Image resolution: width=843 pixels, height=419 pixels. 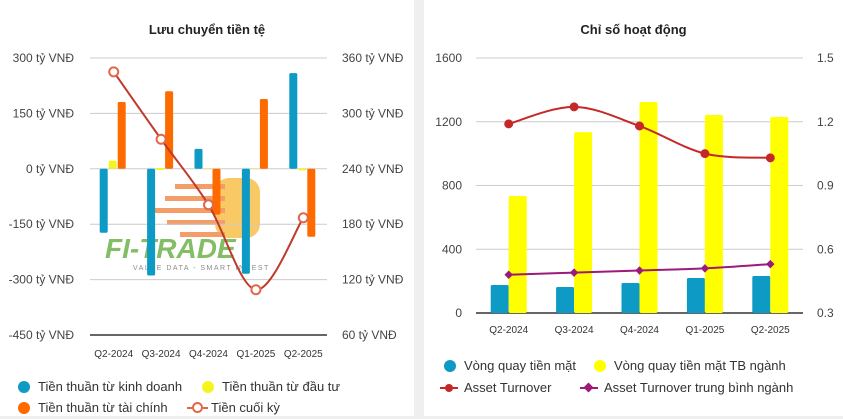 What do you see at coordinates (161, 354) in the screenshot?
I see `x-tick-label: Q3-2024` at bounding box center [161, 354].